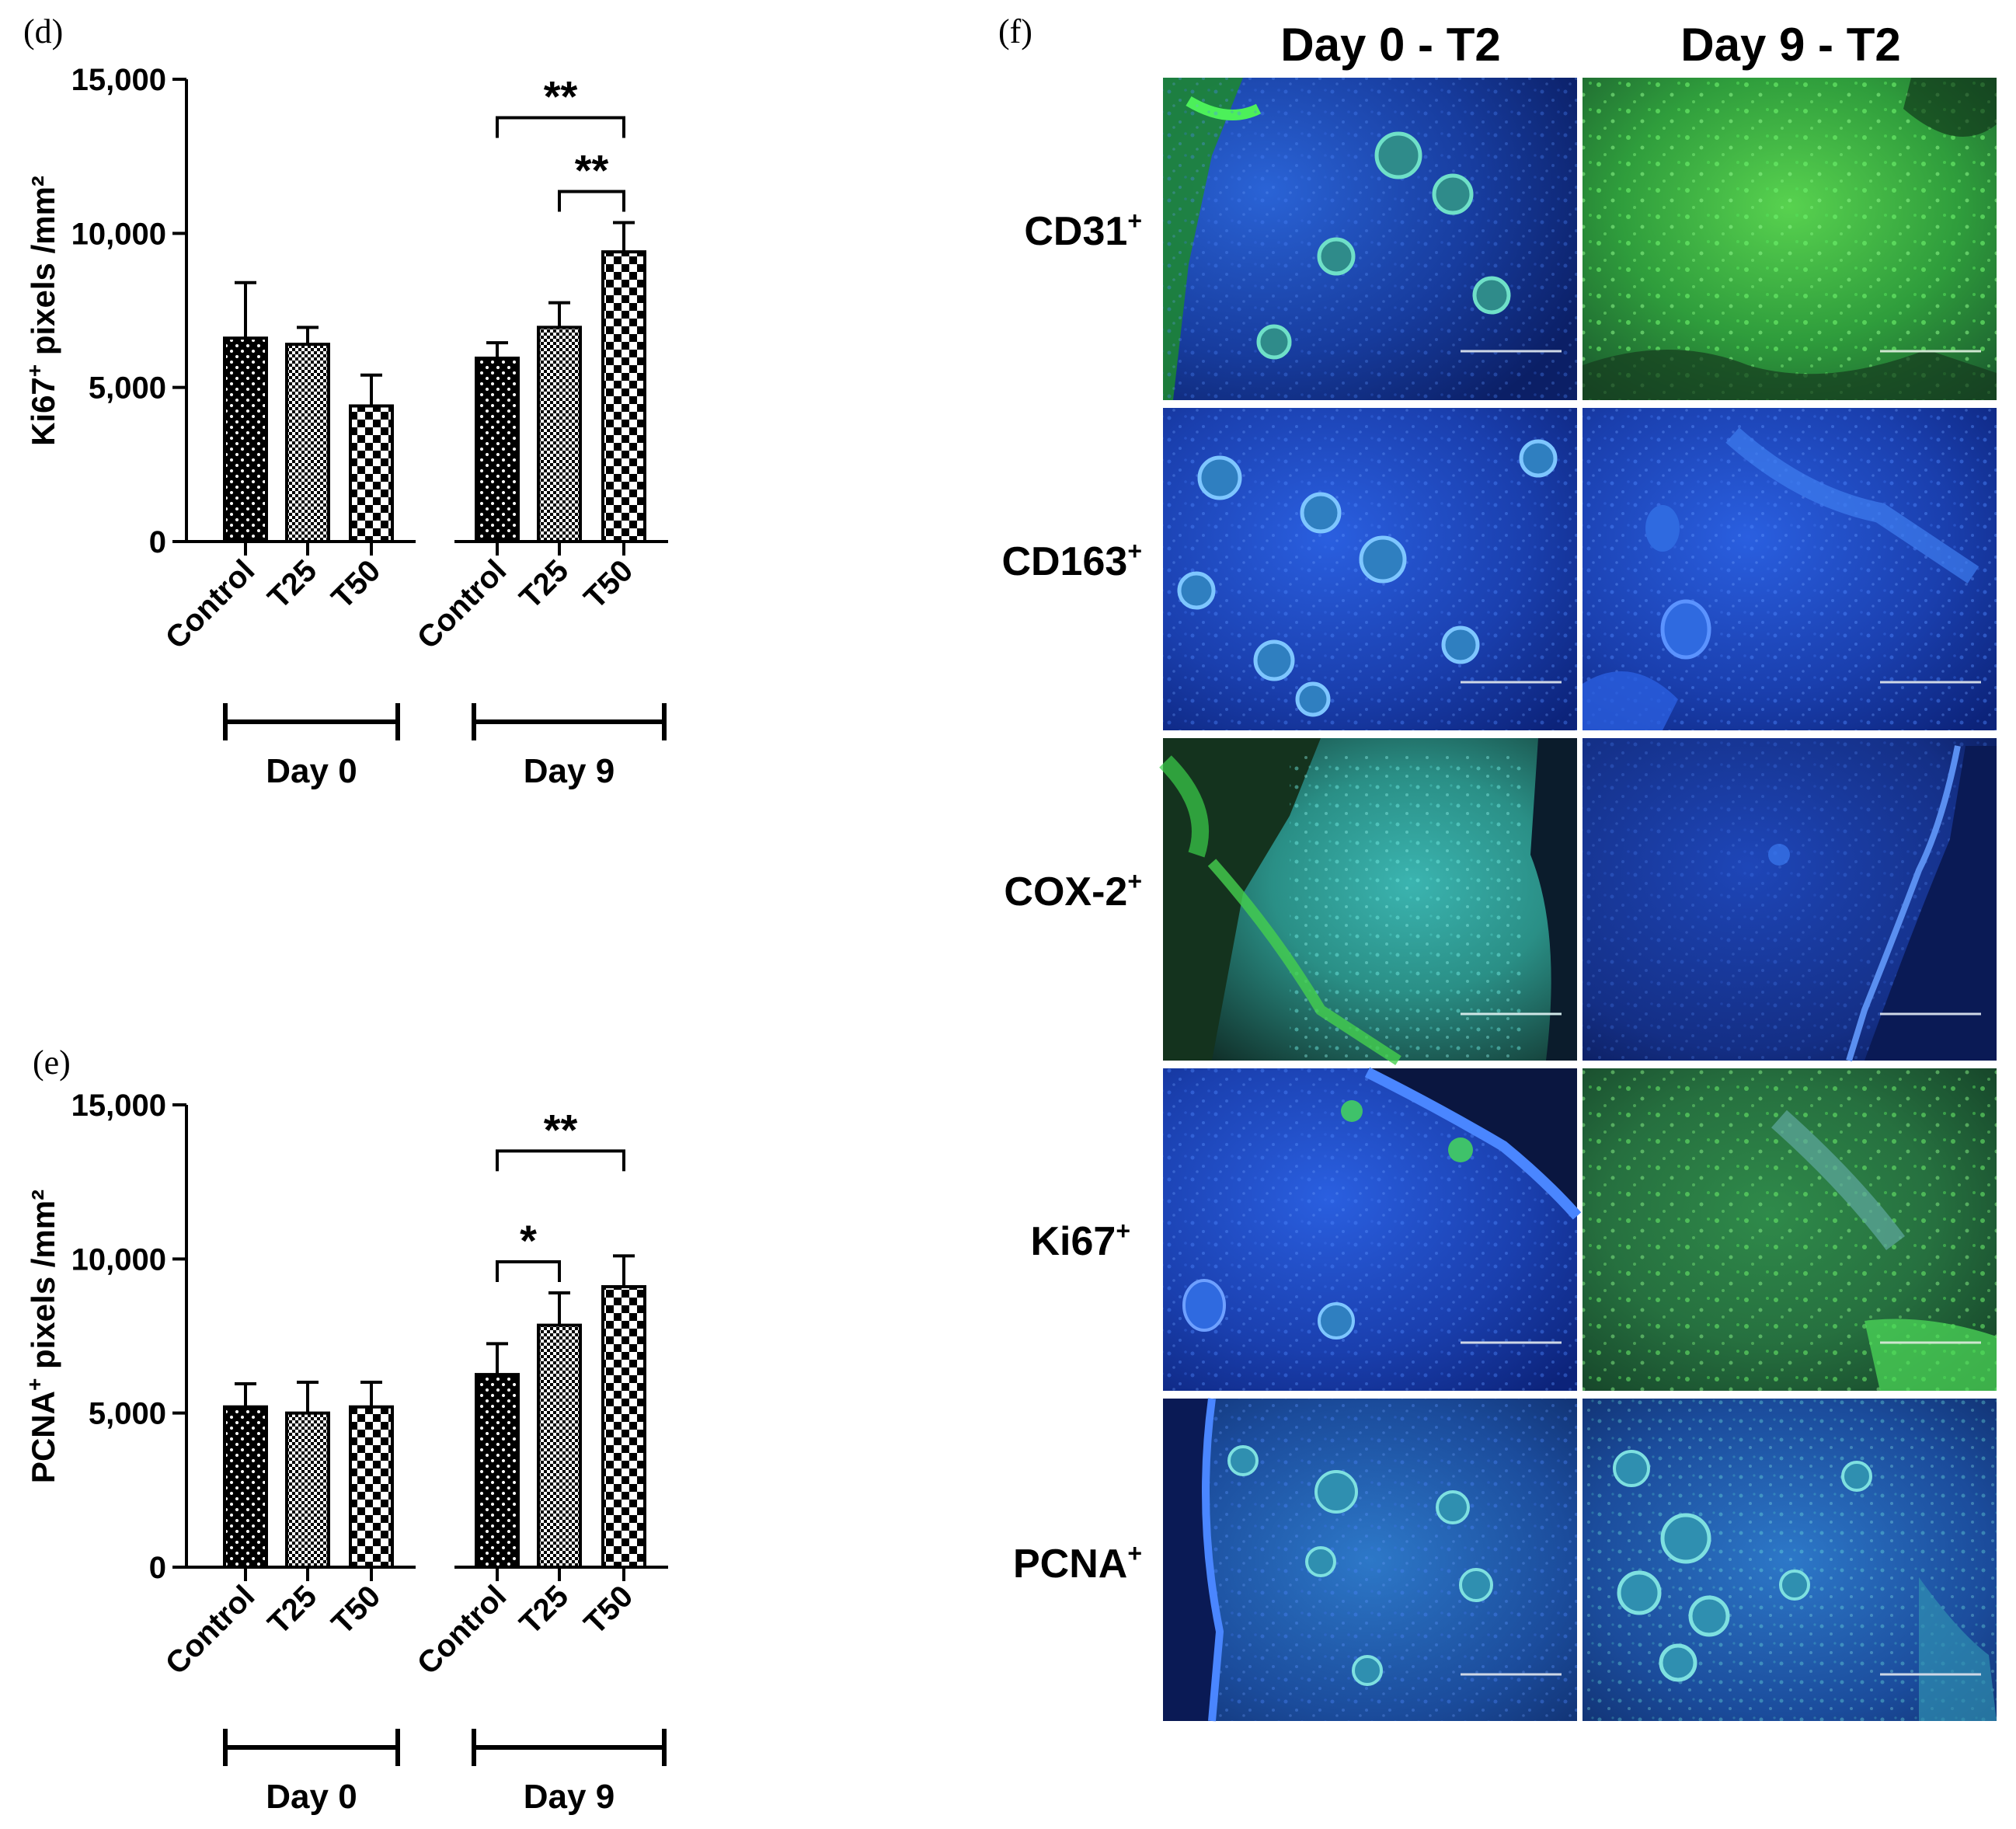  Describe the element at coordinates (1790, 239) in the screenshot. I see `micrograph-cd31-day9` at that location.